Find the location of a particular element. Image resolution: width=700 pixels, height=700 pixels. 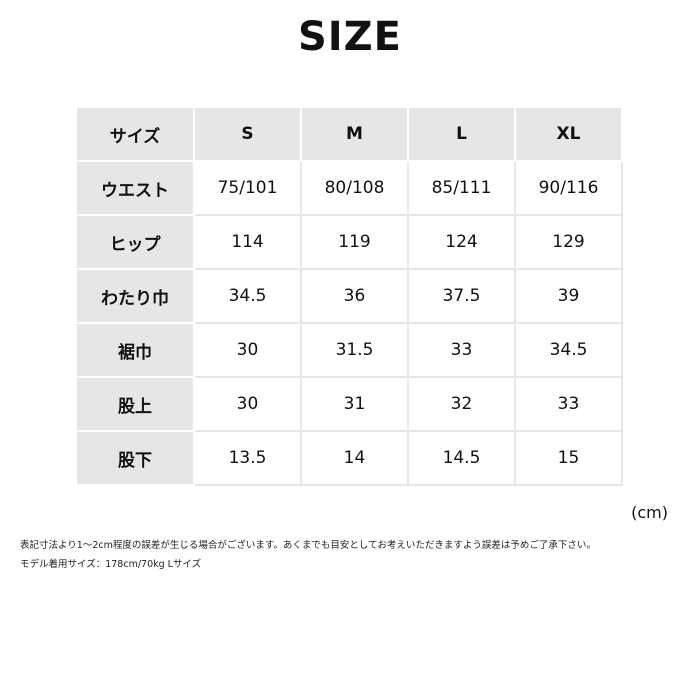

value-cell: 124 is located at coordinates (461, 242).